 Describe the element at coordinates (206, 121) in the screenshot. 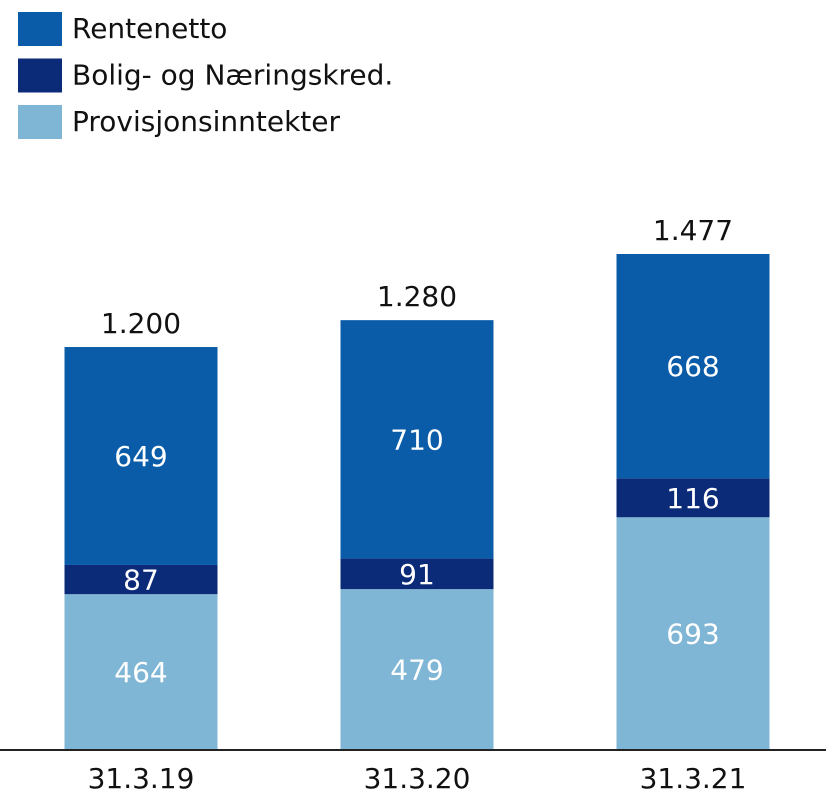

I see `legend-label: Provisjonsinntekter` at that location.